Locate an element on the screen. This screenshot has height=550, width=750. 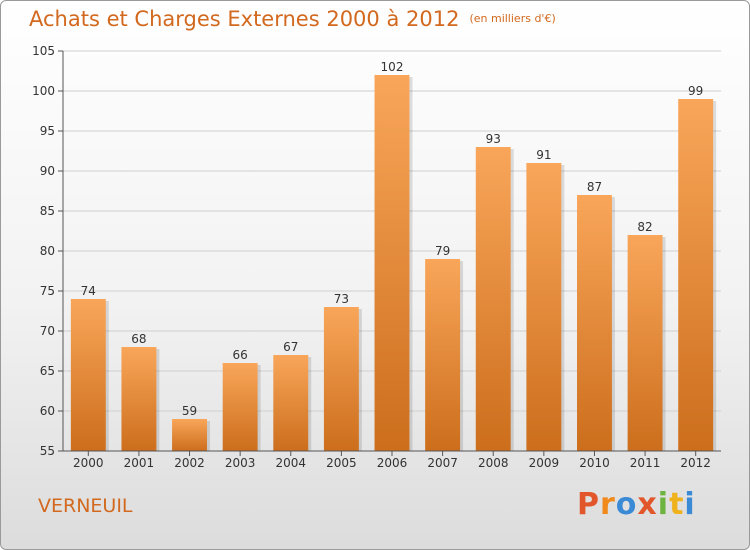
y-tick-label: 85 is located at coordinates (47, 211).